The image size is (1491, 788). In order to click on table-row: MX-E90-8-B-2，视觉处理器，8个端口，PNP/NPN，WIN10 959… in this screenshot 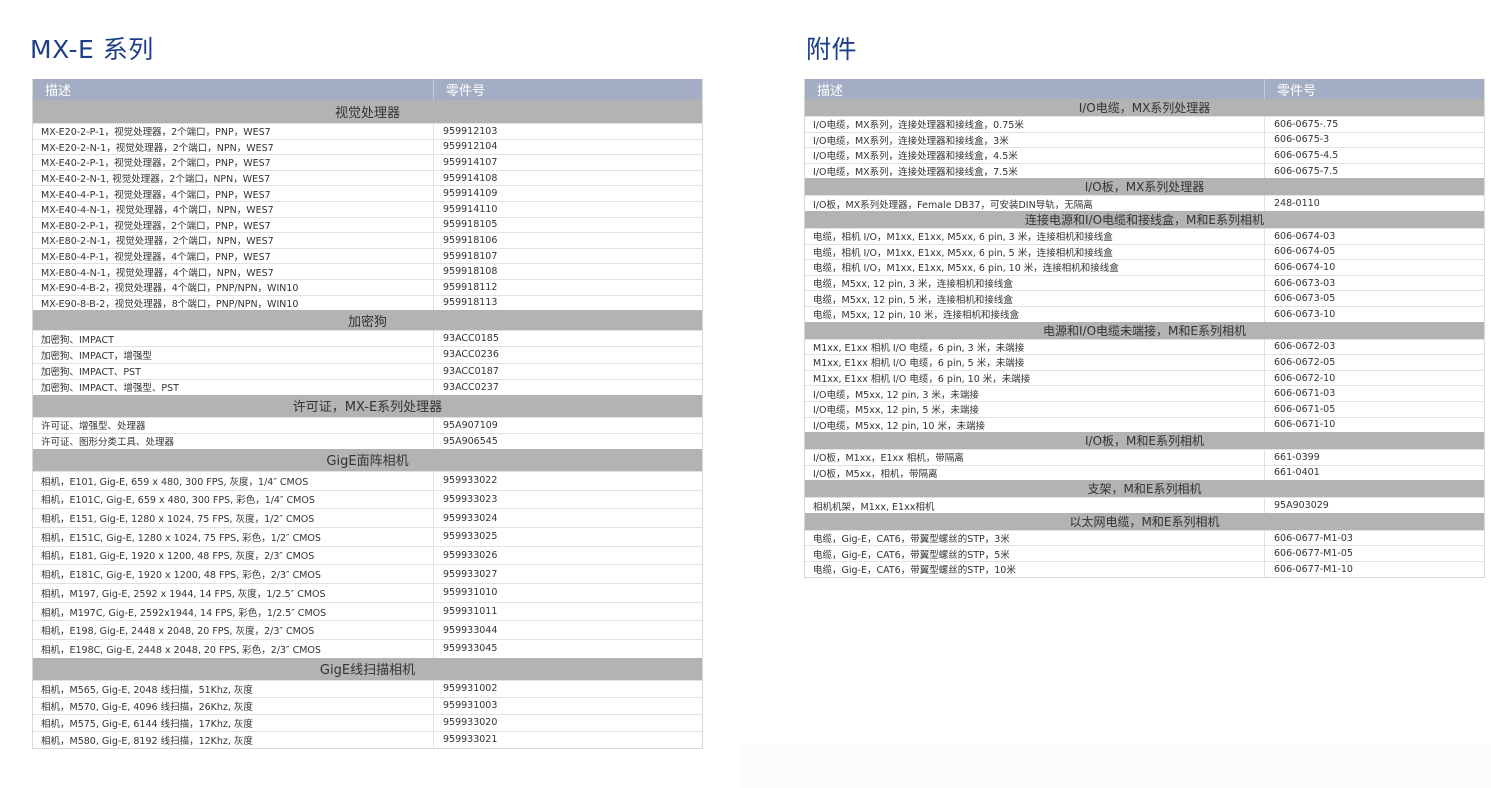, I will do `click(367, 302)`.